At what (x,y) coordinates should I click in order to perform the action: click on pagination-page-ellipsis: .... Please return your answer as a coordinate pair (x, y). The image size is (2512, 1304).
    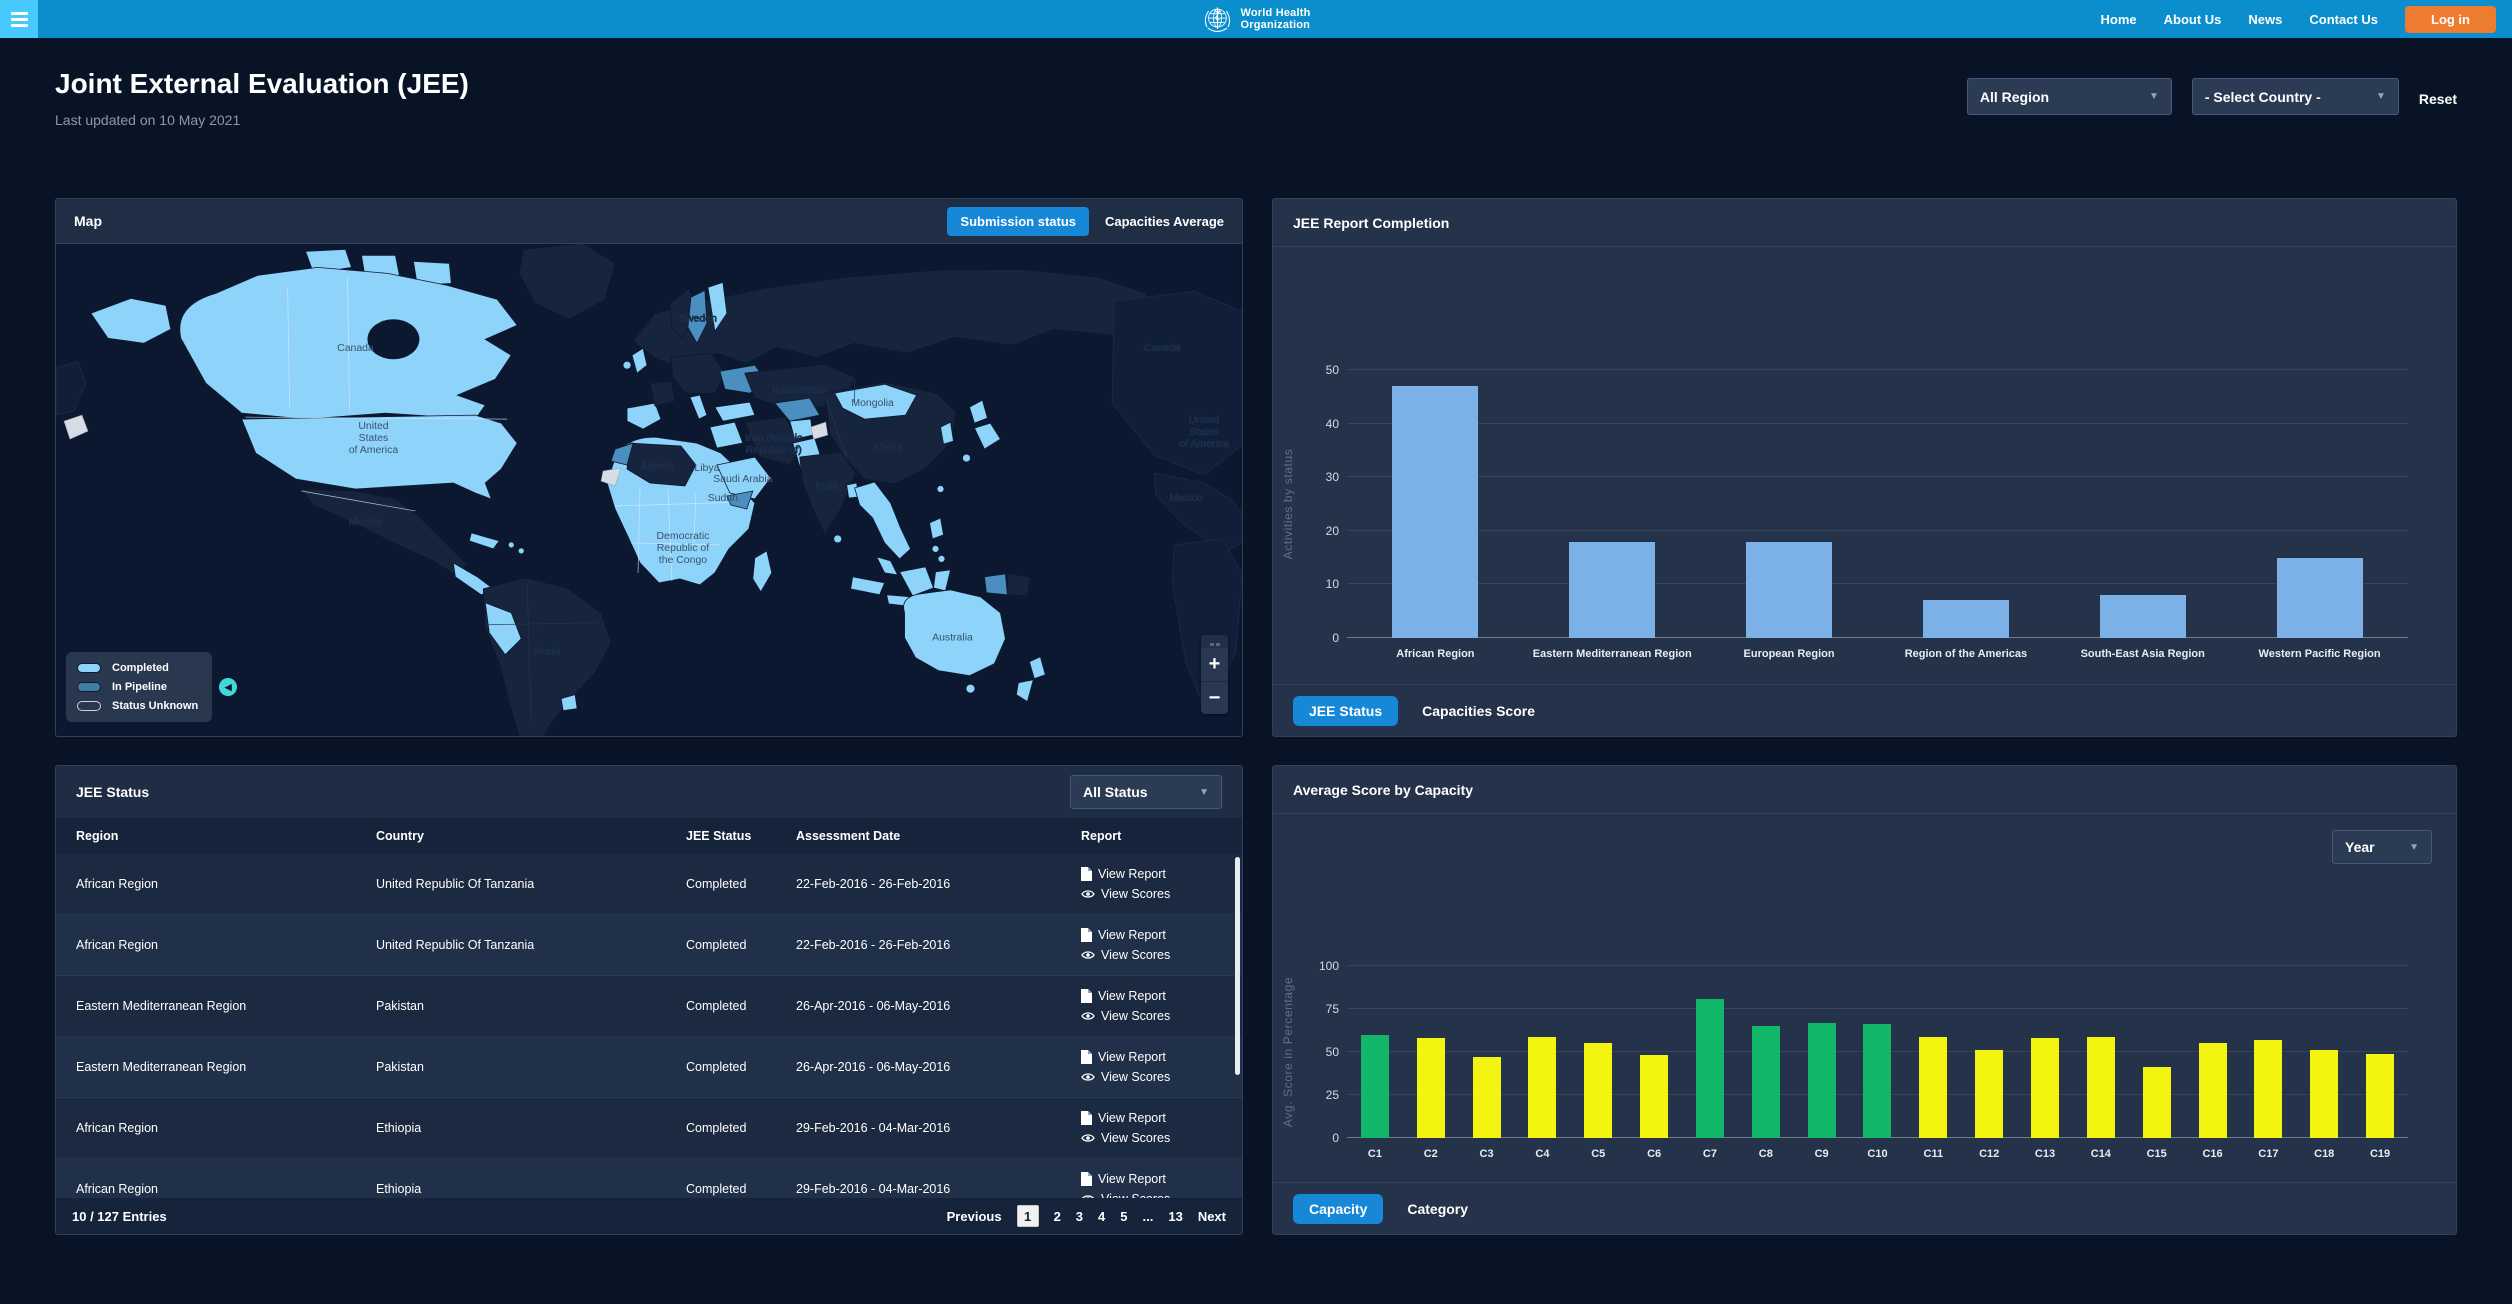
    Looking at the image, I should click on (1148, 1216).